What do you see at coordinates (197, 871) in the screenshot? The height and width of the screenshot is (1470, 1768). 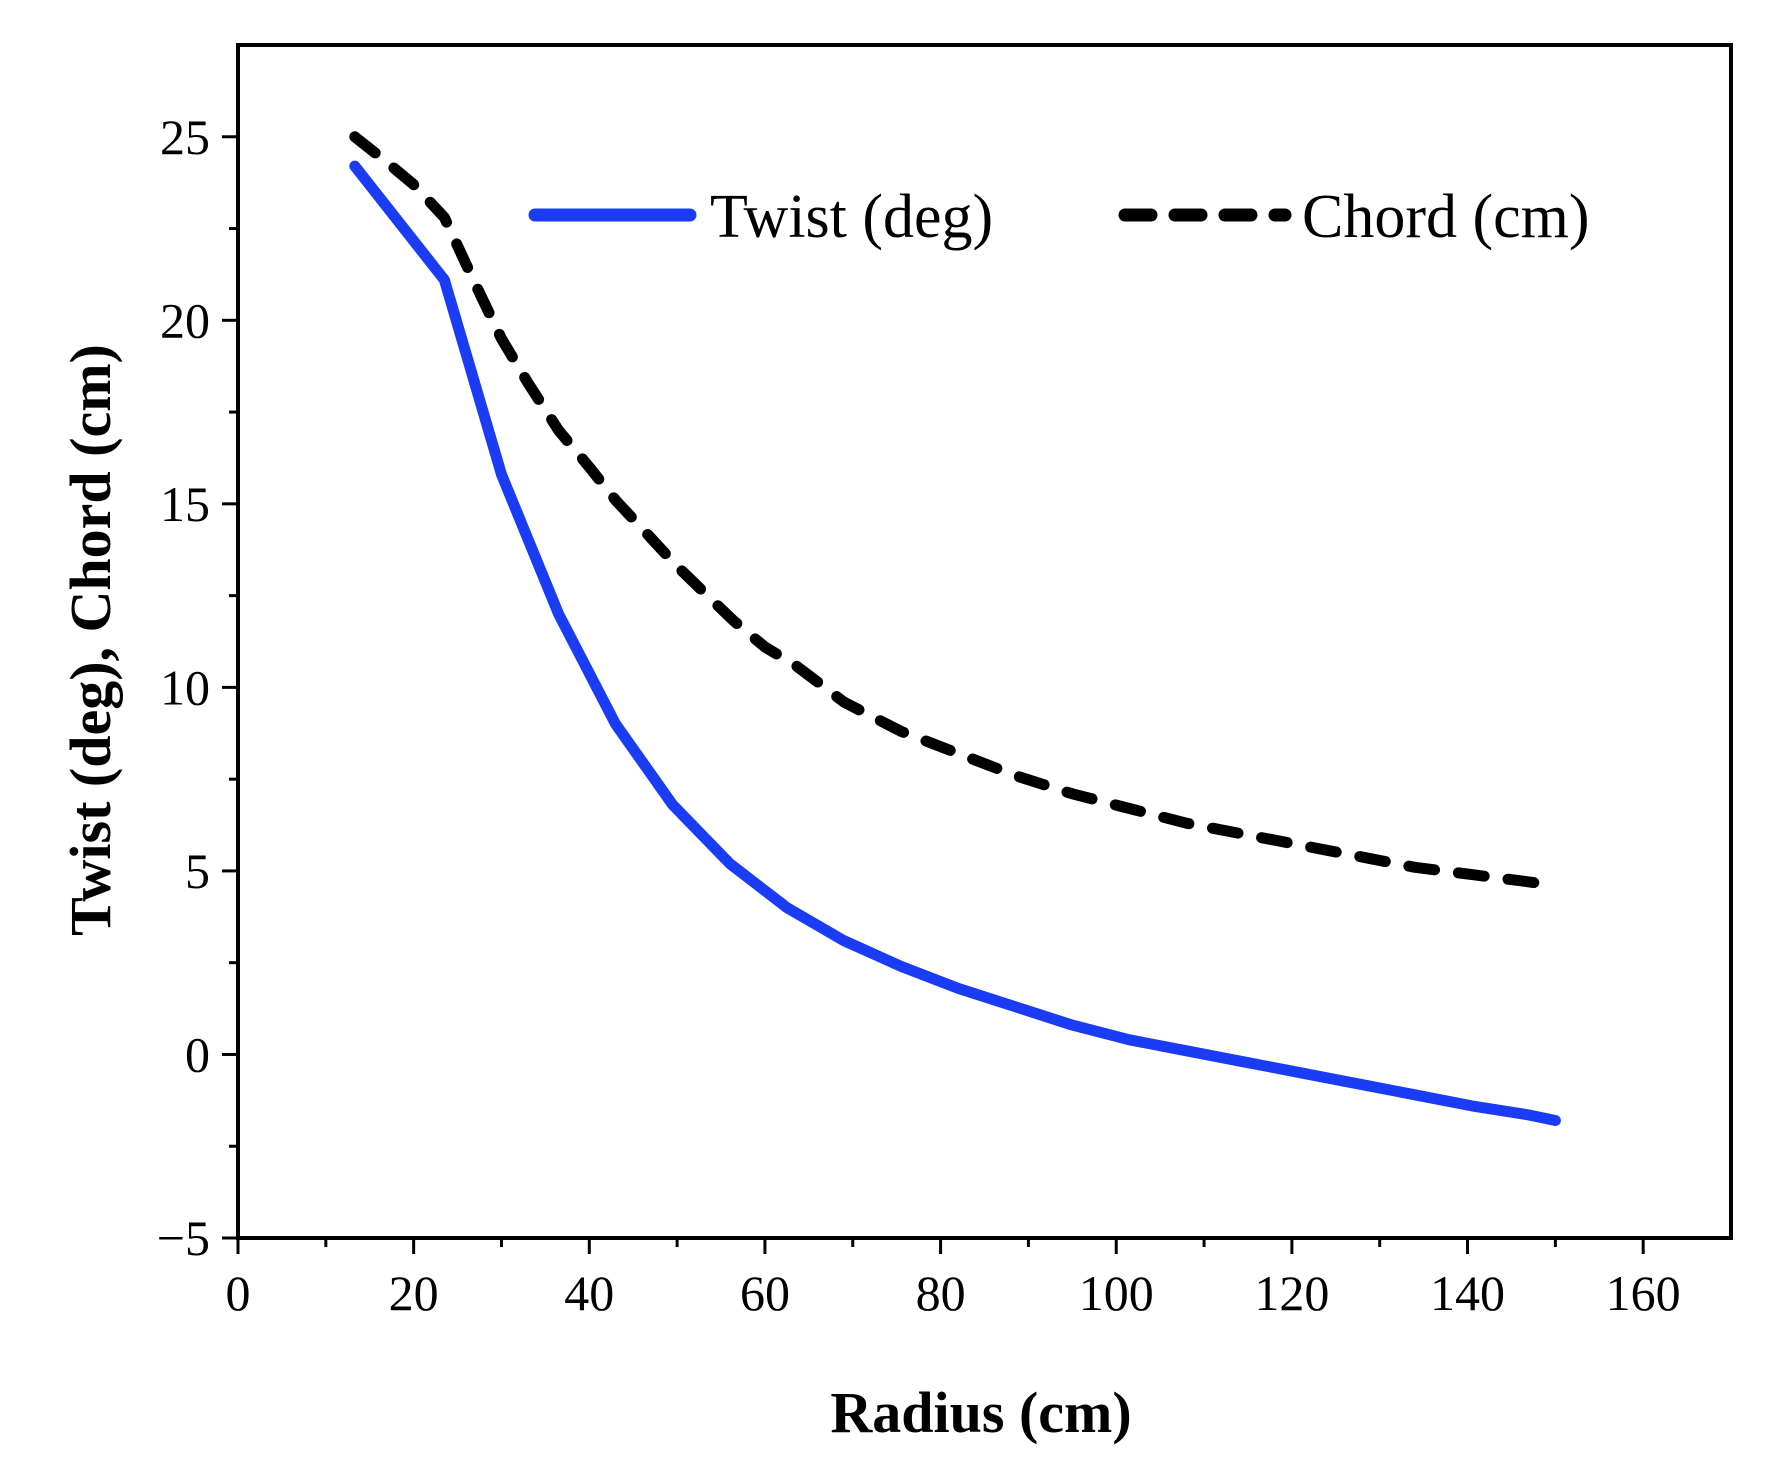 I see `y-tick-label: 5` at bounding box center [197, 871].